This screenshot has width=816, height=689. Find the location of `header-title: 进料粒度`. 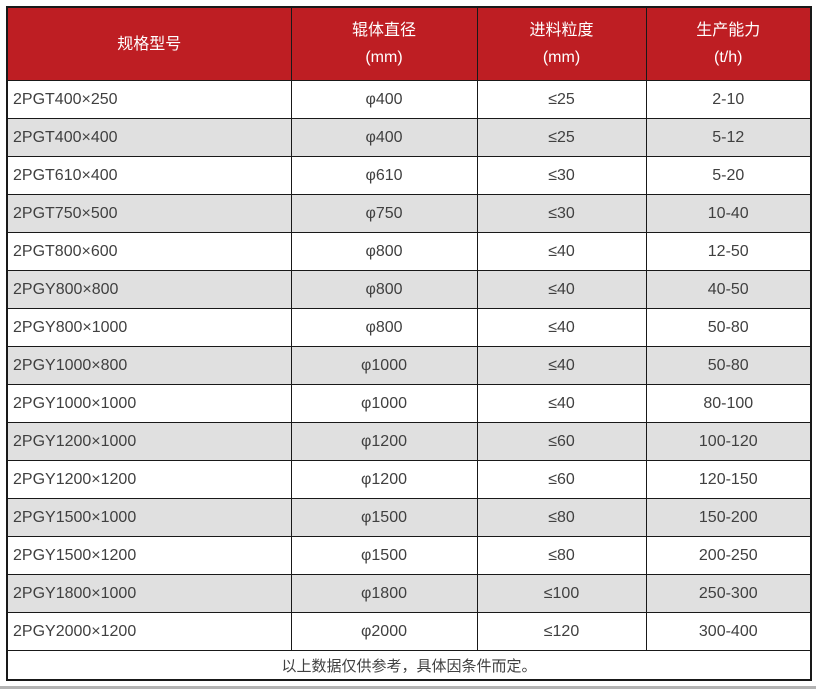

header-title: 进料粒度 is located at coordinates (561, 30).